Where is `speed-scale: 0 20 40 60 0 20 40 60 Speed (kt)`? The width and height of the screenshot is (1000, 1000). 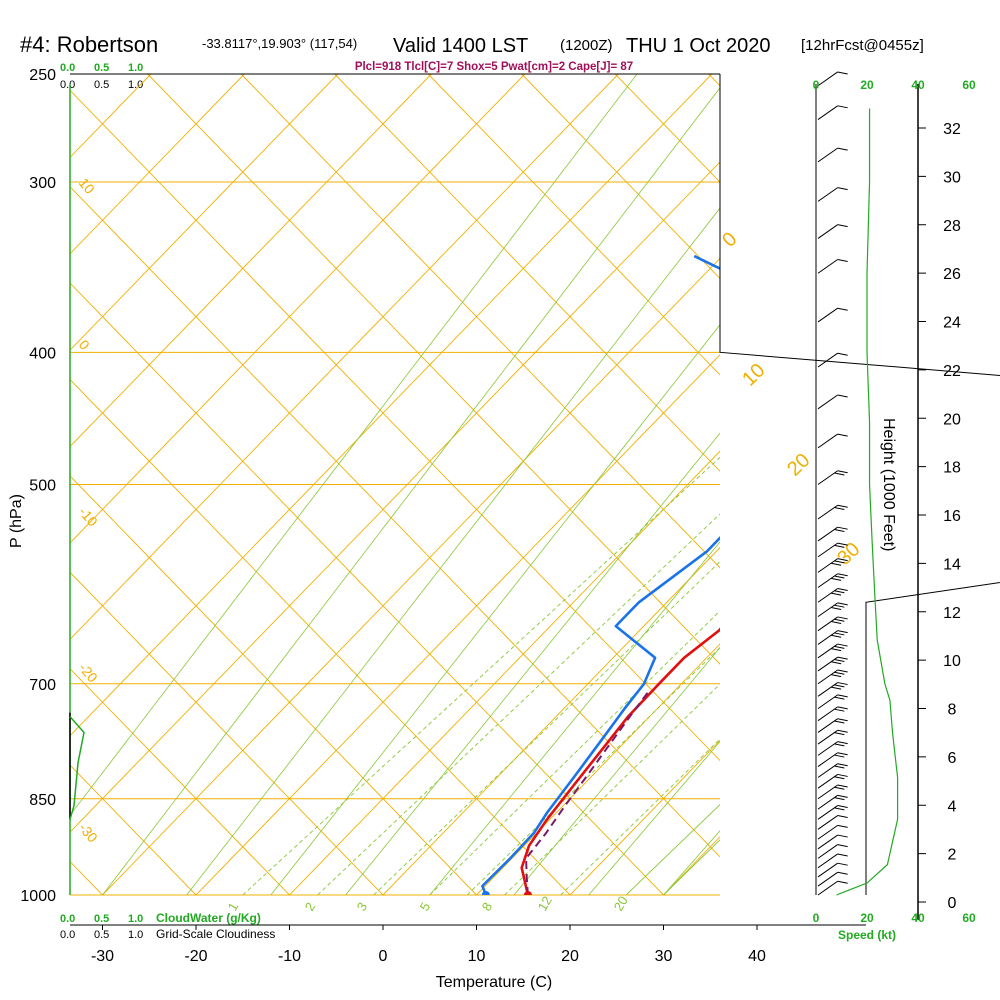 speed-scale: 0 20 40 60 0 20 40 60 Speed (kt) is located at coordinates (894, 510).